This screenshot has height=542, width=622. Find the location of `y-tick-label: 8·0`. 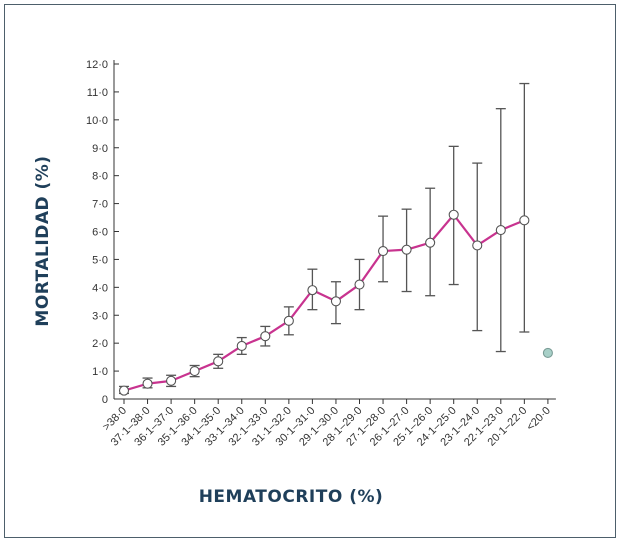

y-tick-label: 8·0 is located at coordinates (100, 177).